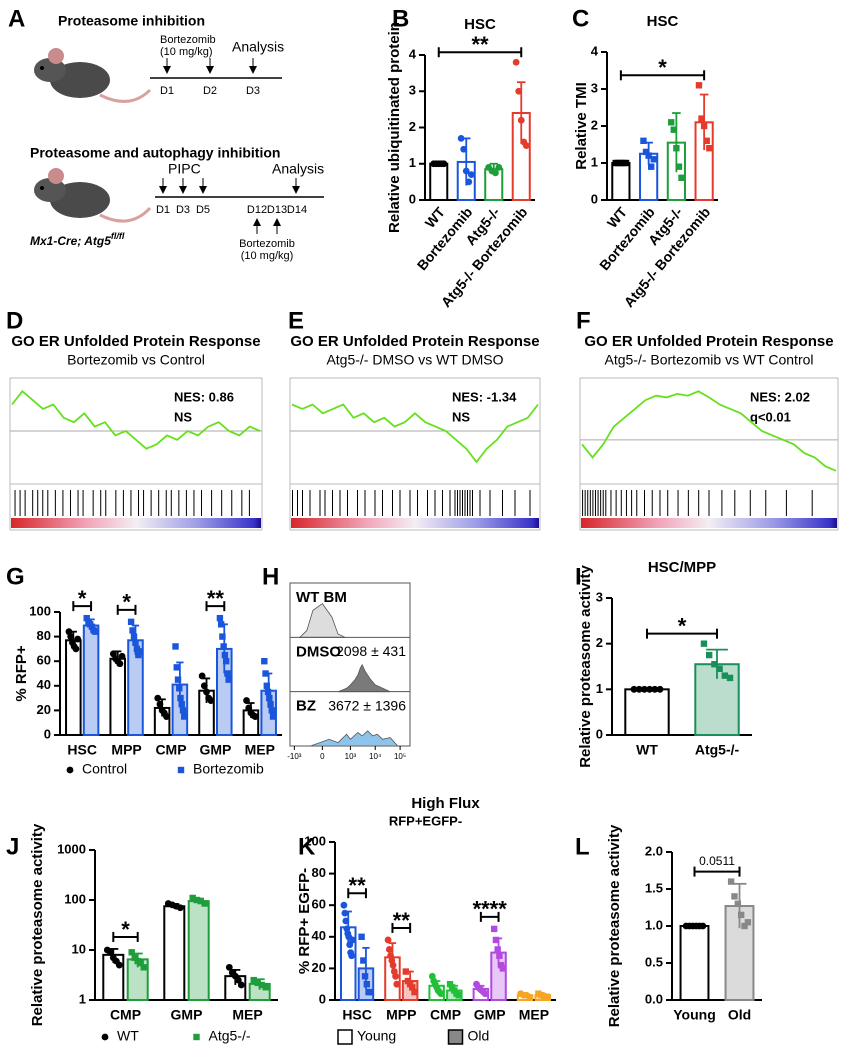  What do you see at coordinates (104, 769) in the screenshot?
I see `legend-label: Control` at bounding box center [104, 769].